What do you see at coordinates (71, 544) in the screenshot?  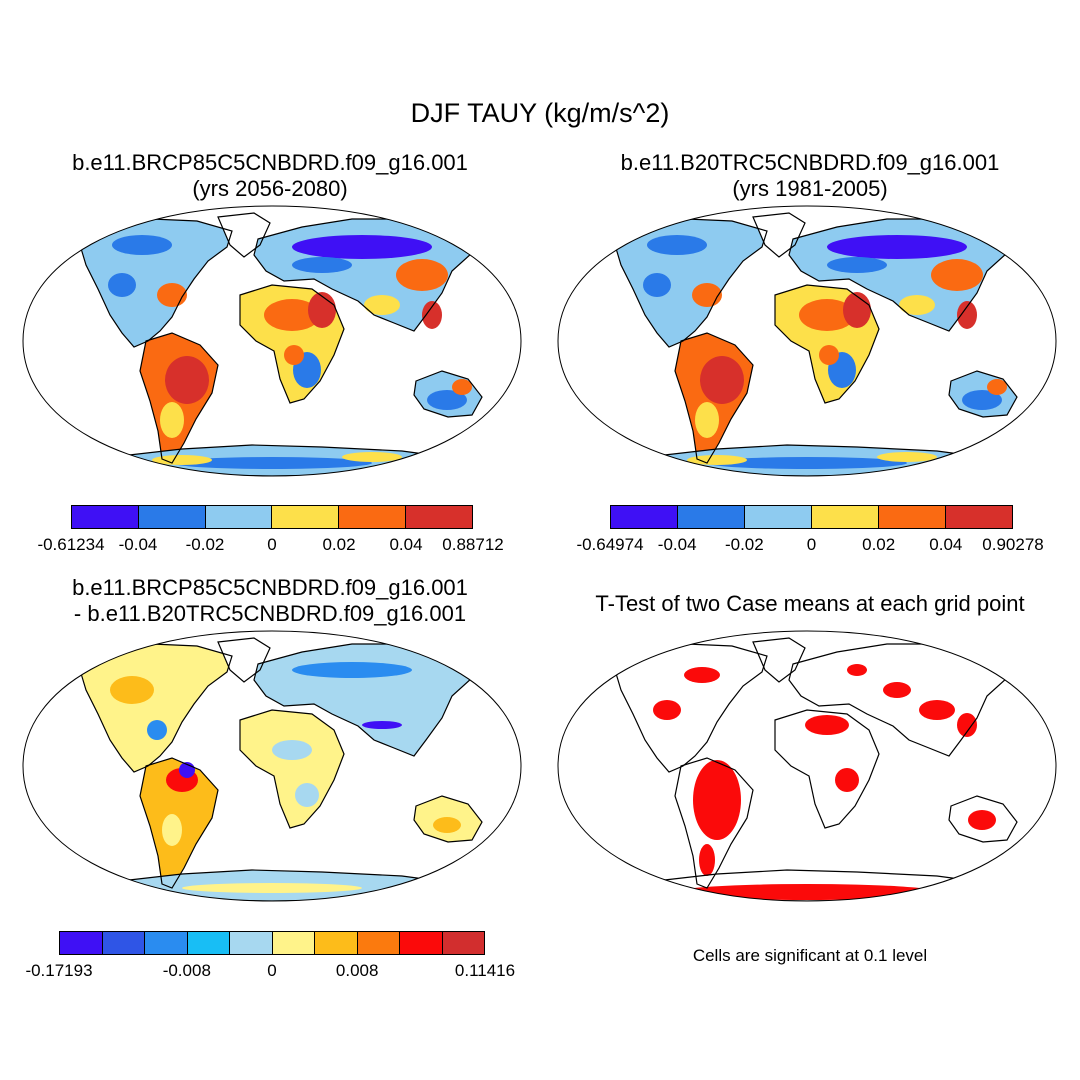 I see `colorbar-tick-label: -0.61234` at bounding box center [71, 544].